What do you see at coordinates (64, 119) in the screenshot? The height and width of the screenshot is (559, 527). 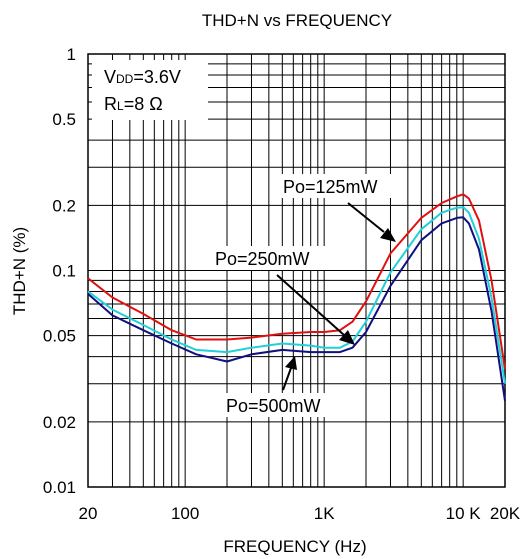 I see `y-tick-label: 0.5` at bounding box center [64, 119].